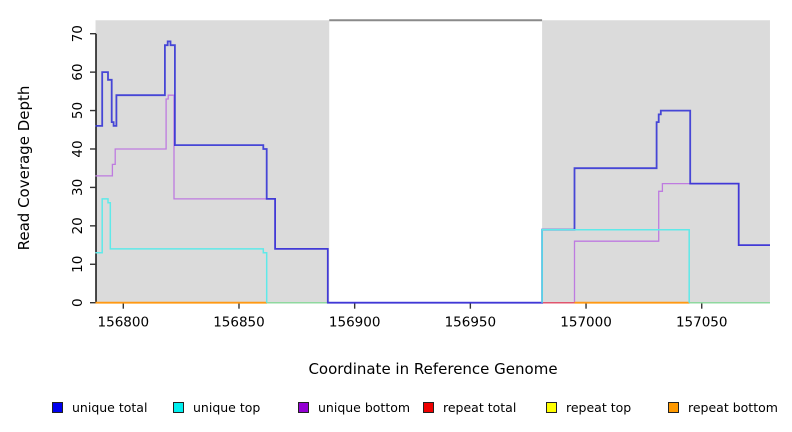 This screenshot has height=432, width=792. I want to click on y-tick-label: 70, so click(78, 33).